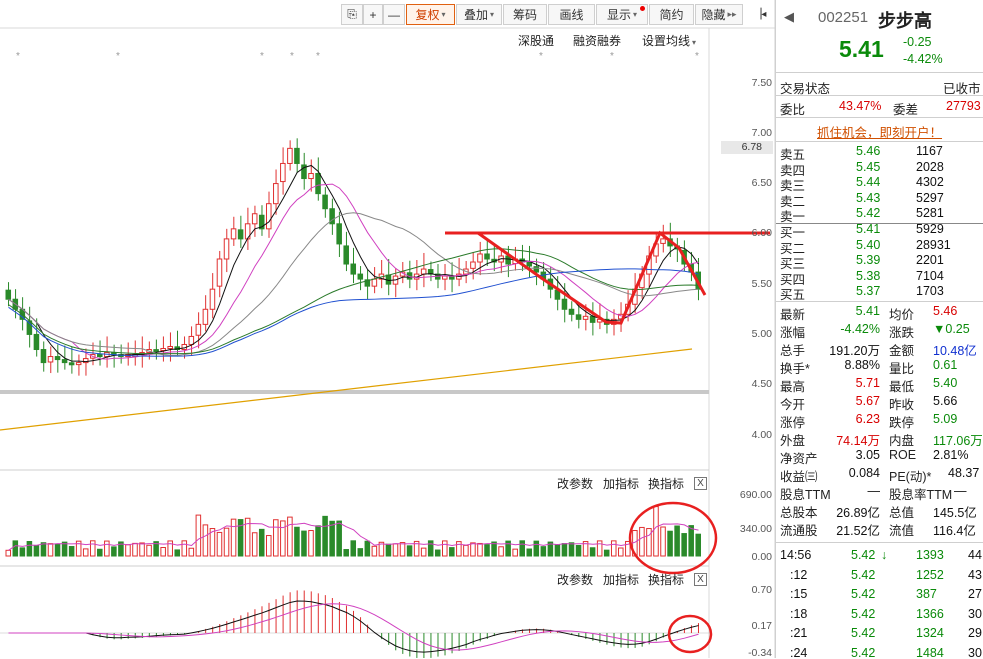  I want to click on price-band, so click(354, 392).